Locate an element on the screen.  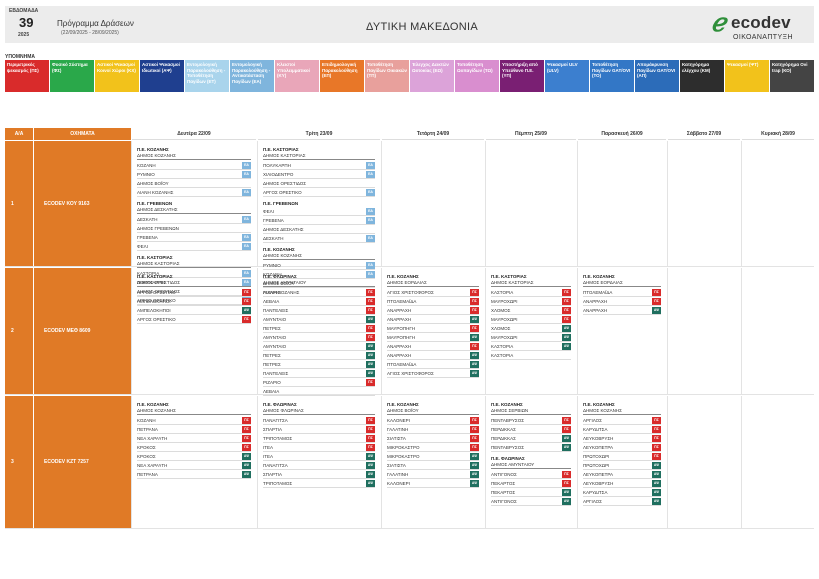
location-row: ΣΙΑΤΙΣΤΑ ΑΨ is located at coordinates (433, 465).